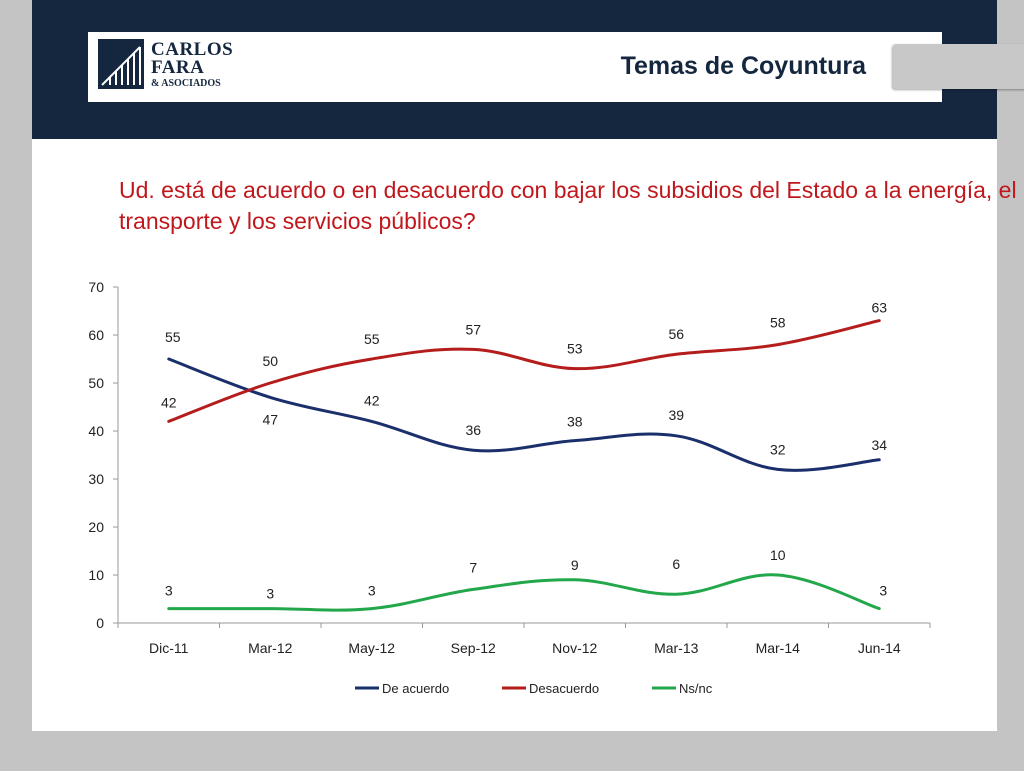 The image size is (1024, 771). Describe the element at coordinates (415, 688) in the screenshot. I see `legend-label-de-acuerdo: De acuerdo` at that location.